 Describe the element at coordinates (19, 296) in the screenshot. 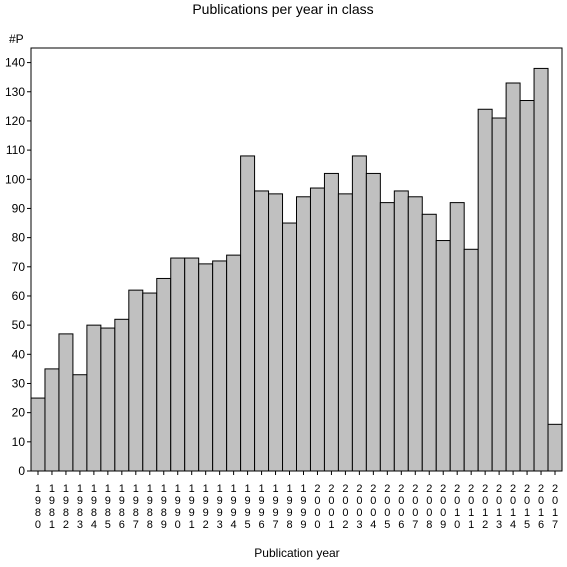

I see `y-tick-label: 60` at that location.